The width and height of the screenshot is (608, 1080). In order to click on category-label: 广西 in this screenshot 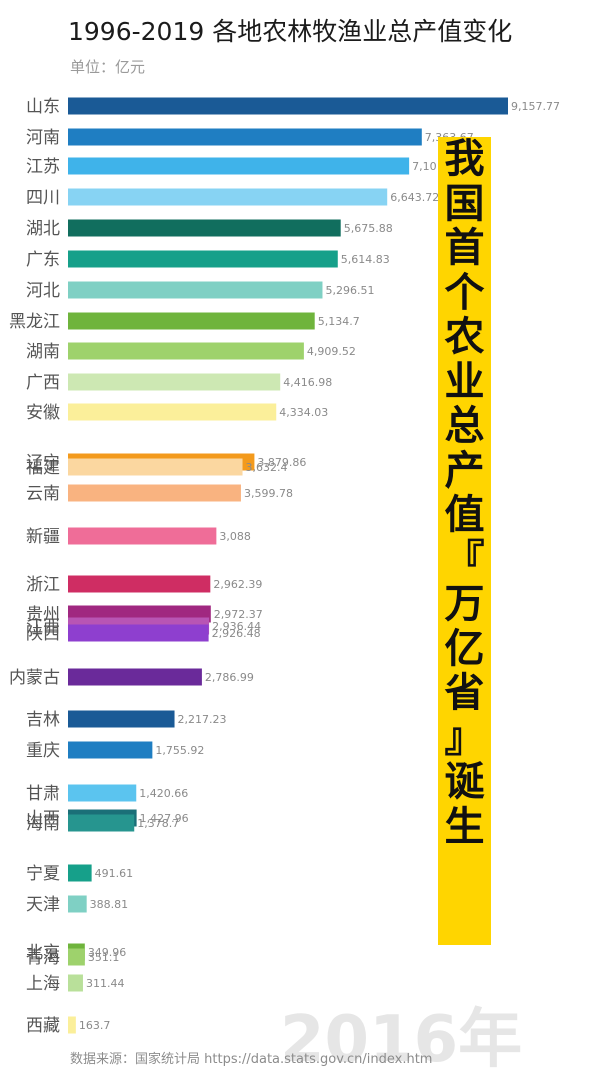, I will do `click(43, 383)`.